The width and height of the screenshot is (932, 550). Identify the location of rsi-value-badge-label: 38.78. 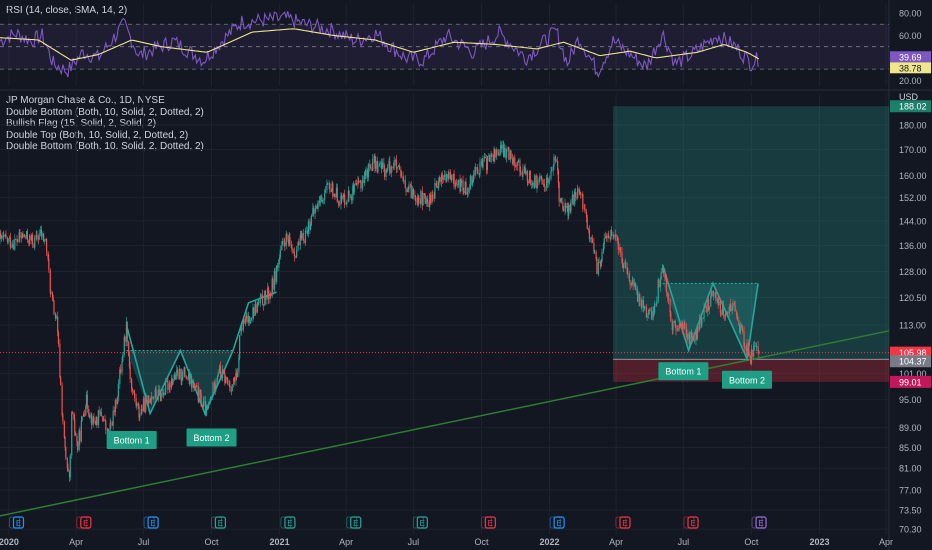
(910, 68).